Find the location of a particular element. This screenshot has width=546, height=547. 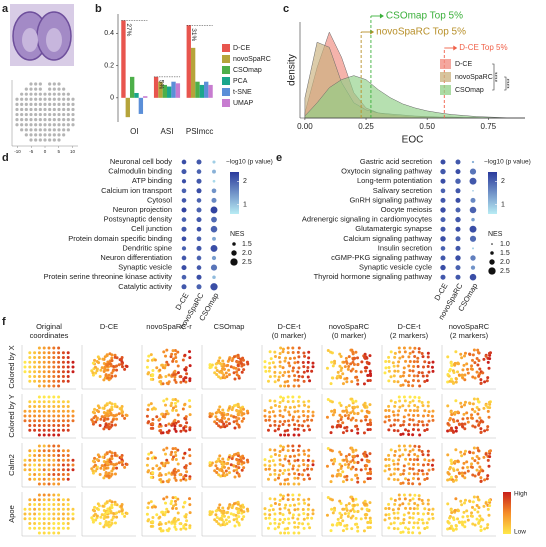

colorbar-tick-label: 1 is located at coordinates (245, 205).